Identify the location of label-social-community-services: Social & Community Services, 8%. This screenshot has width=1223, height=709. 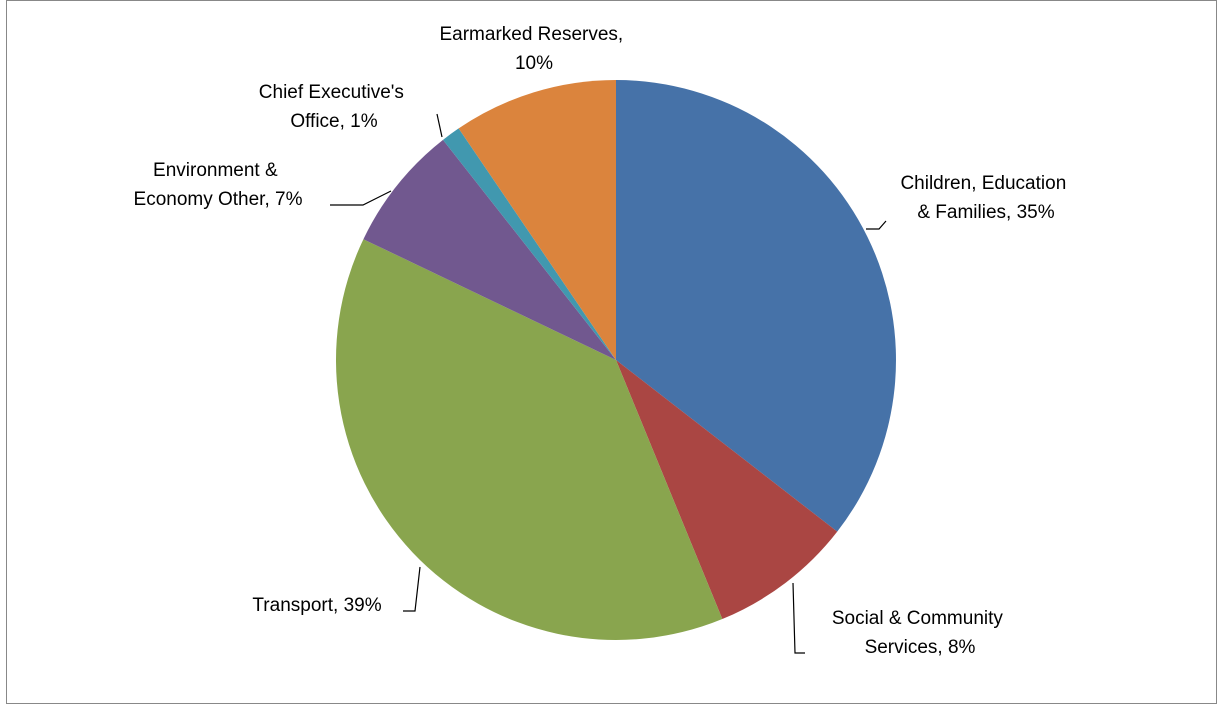
(920, 633).